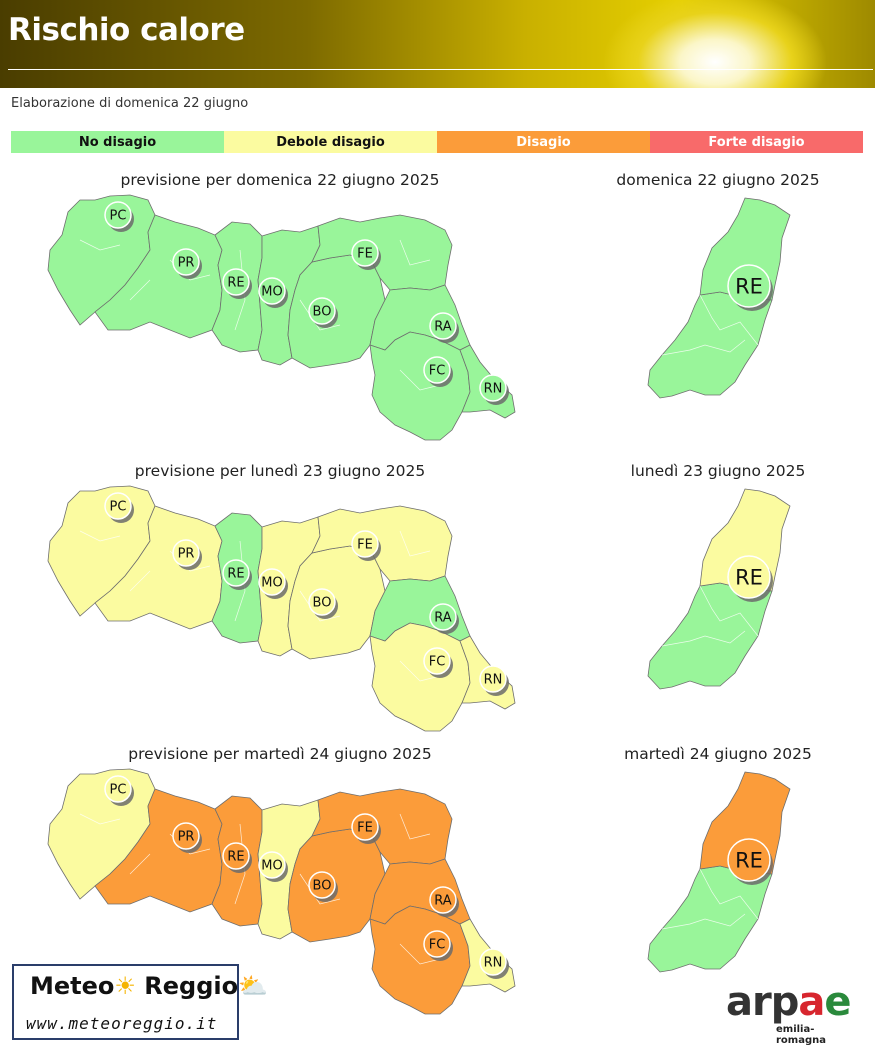 Image resolution: width=875 pixels, height=1051 pixels. What do you see at coordinates (280, 471) in the screenshot?
I see `region-forecast-title-2: previsione per lunedì 23 giugno 2025` at bounding box center [280, 471].